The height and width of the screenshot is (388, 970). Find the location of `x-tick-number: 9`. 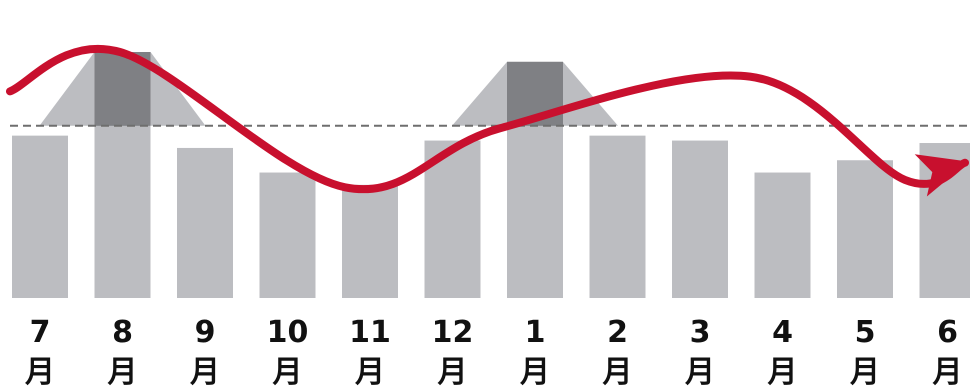

x-tick-number: 9 is located at coordinates (205, 332).